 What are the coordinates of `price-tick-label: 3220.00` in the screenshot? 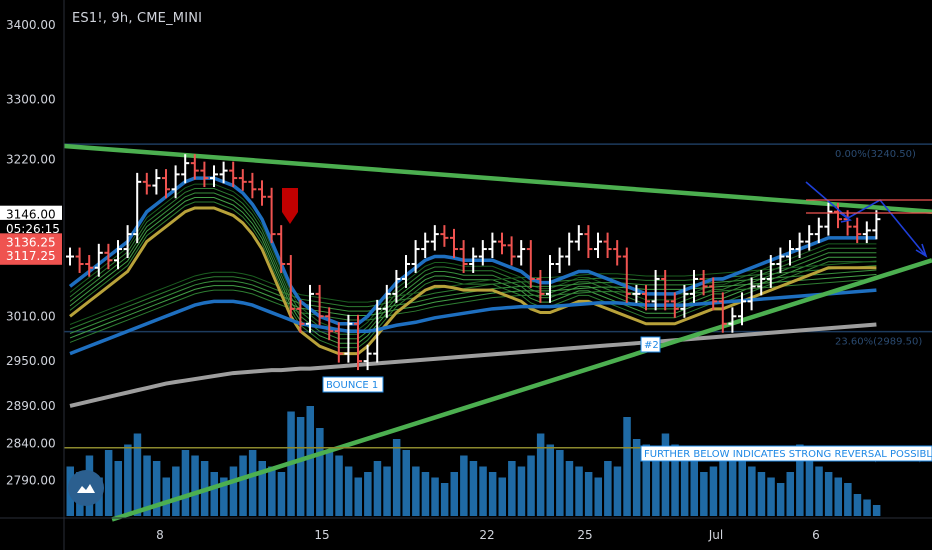 It's located at (31, 159).